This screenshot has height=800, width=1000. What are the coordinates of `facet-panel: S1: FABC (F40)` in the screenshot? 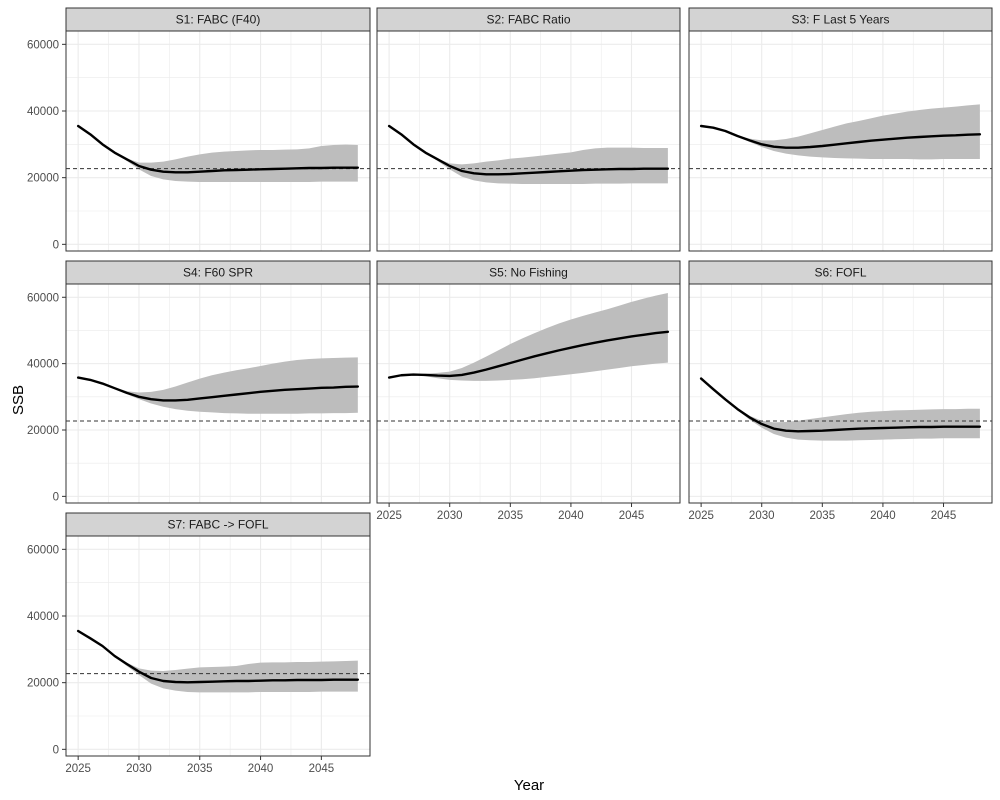 It's located at (218, 129).